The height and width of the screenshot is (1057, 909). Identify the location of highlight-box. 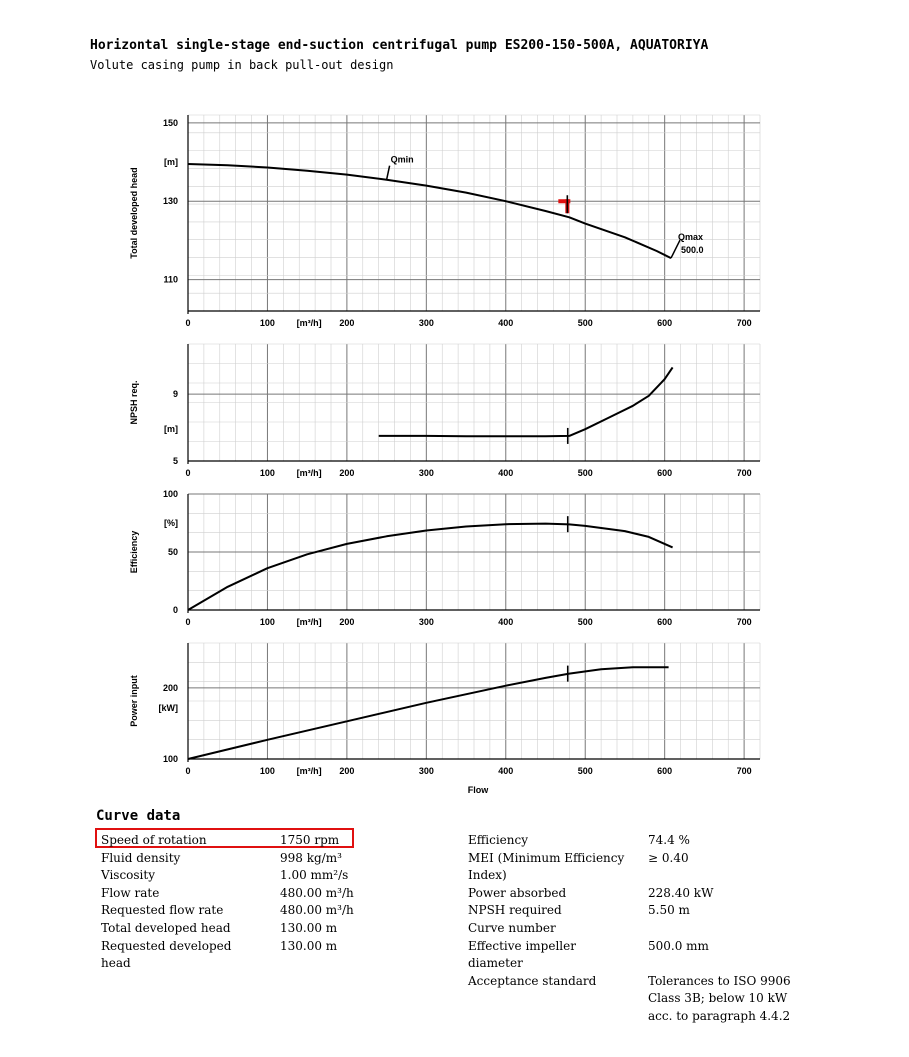
(224, 838).